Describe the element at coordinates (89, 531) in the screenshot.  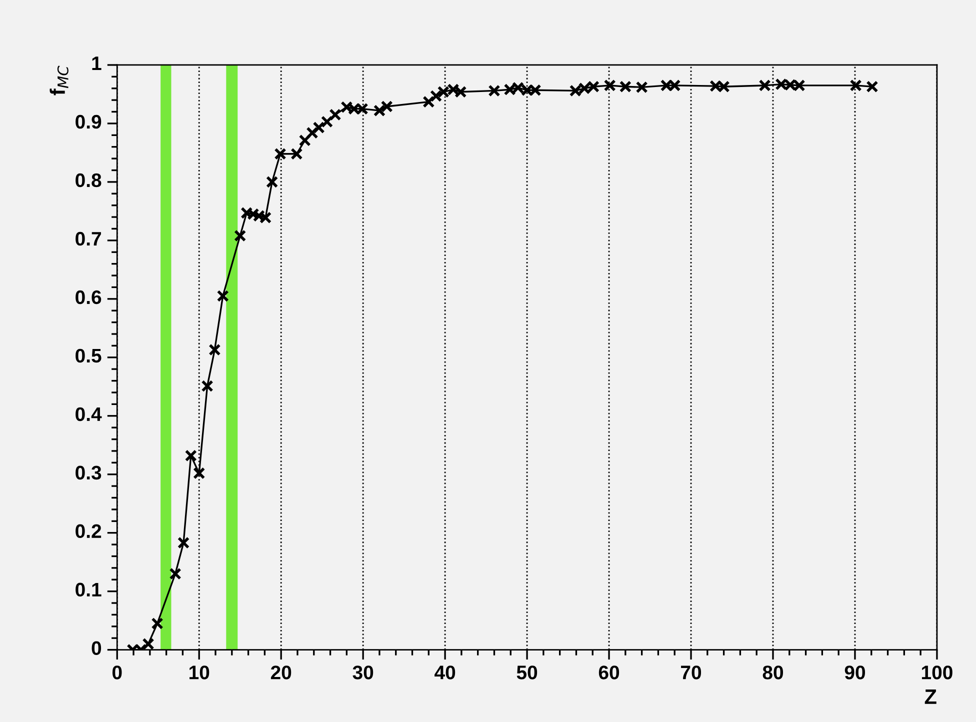
I see `y-tick-label: 0.2` at that location.